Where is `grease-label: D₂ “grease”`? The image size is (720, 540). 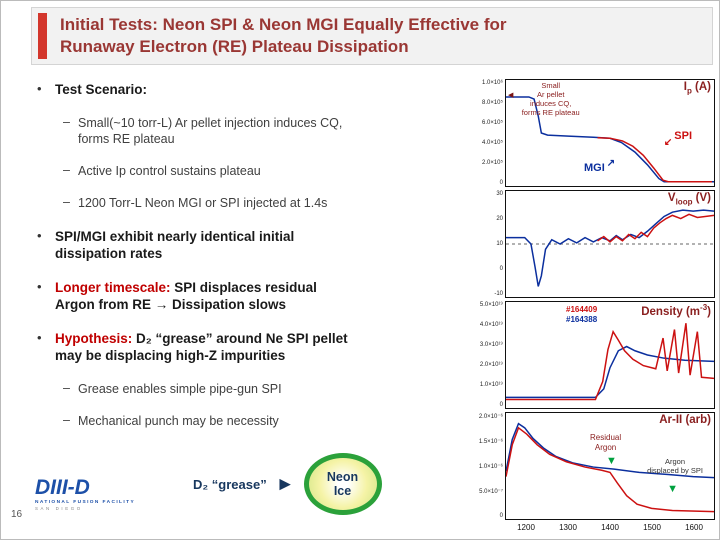
grease-label: D₂ “grease” is located at coordinates (230, 484).